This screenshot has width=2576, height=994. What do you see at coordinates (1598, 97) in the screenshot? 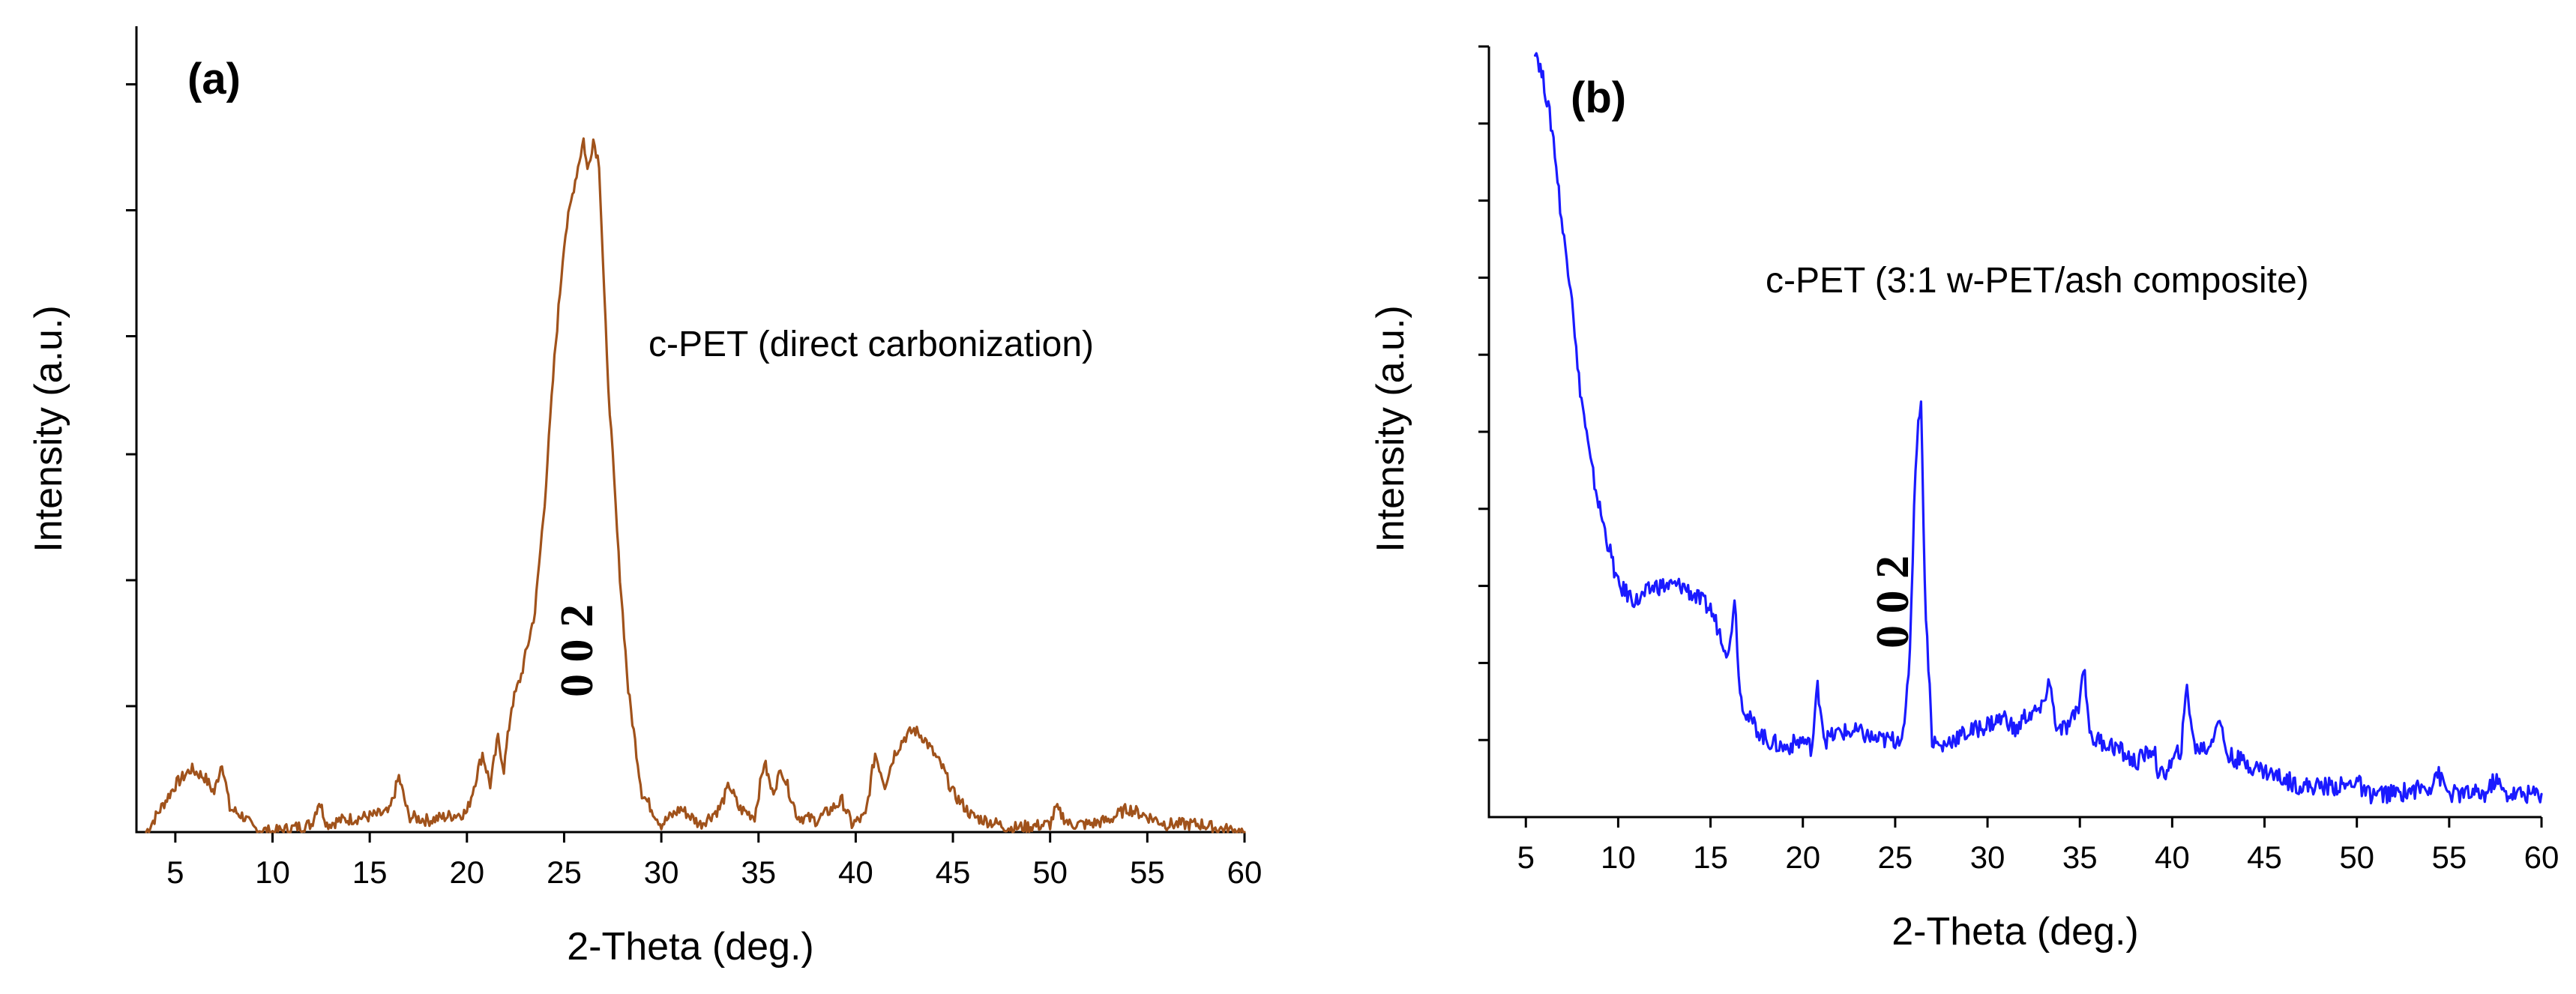
I see `panel-b-label: (b)` at bounding box center [1598, 97].